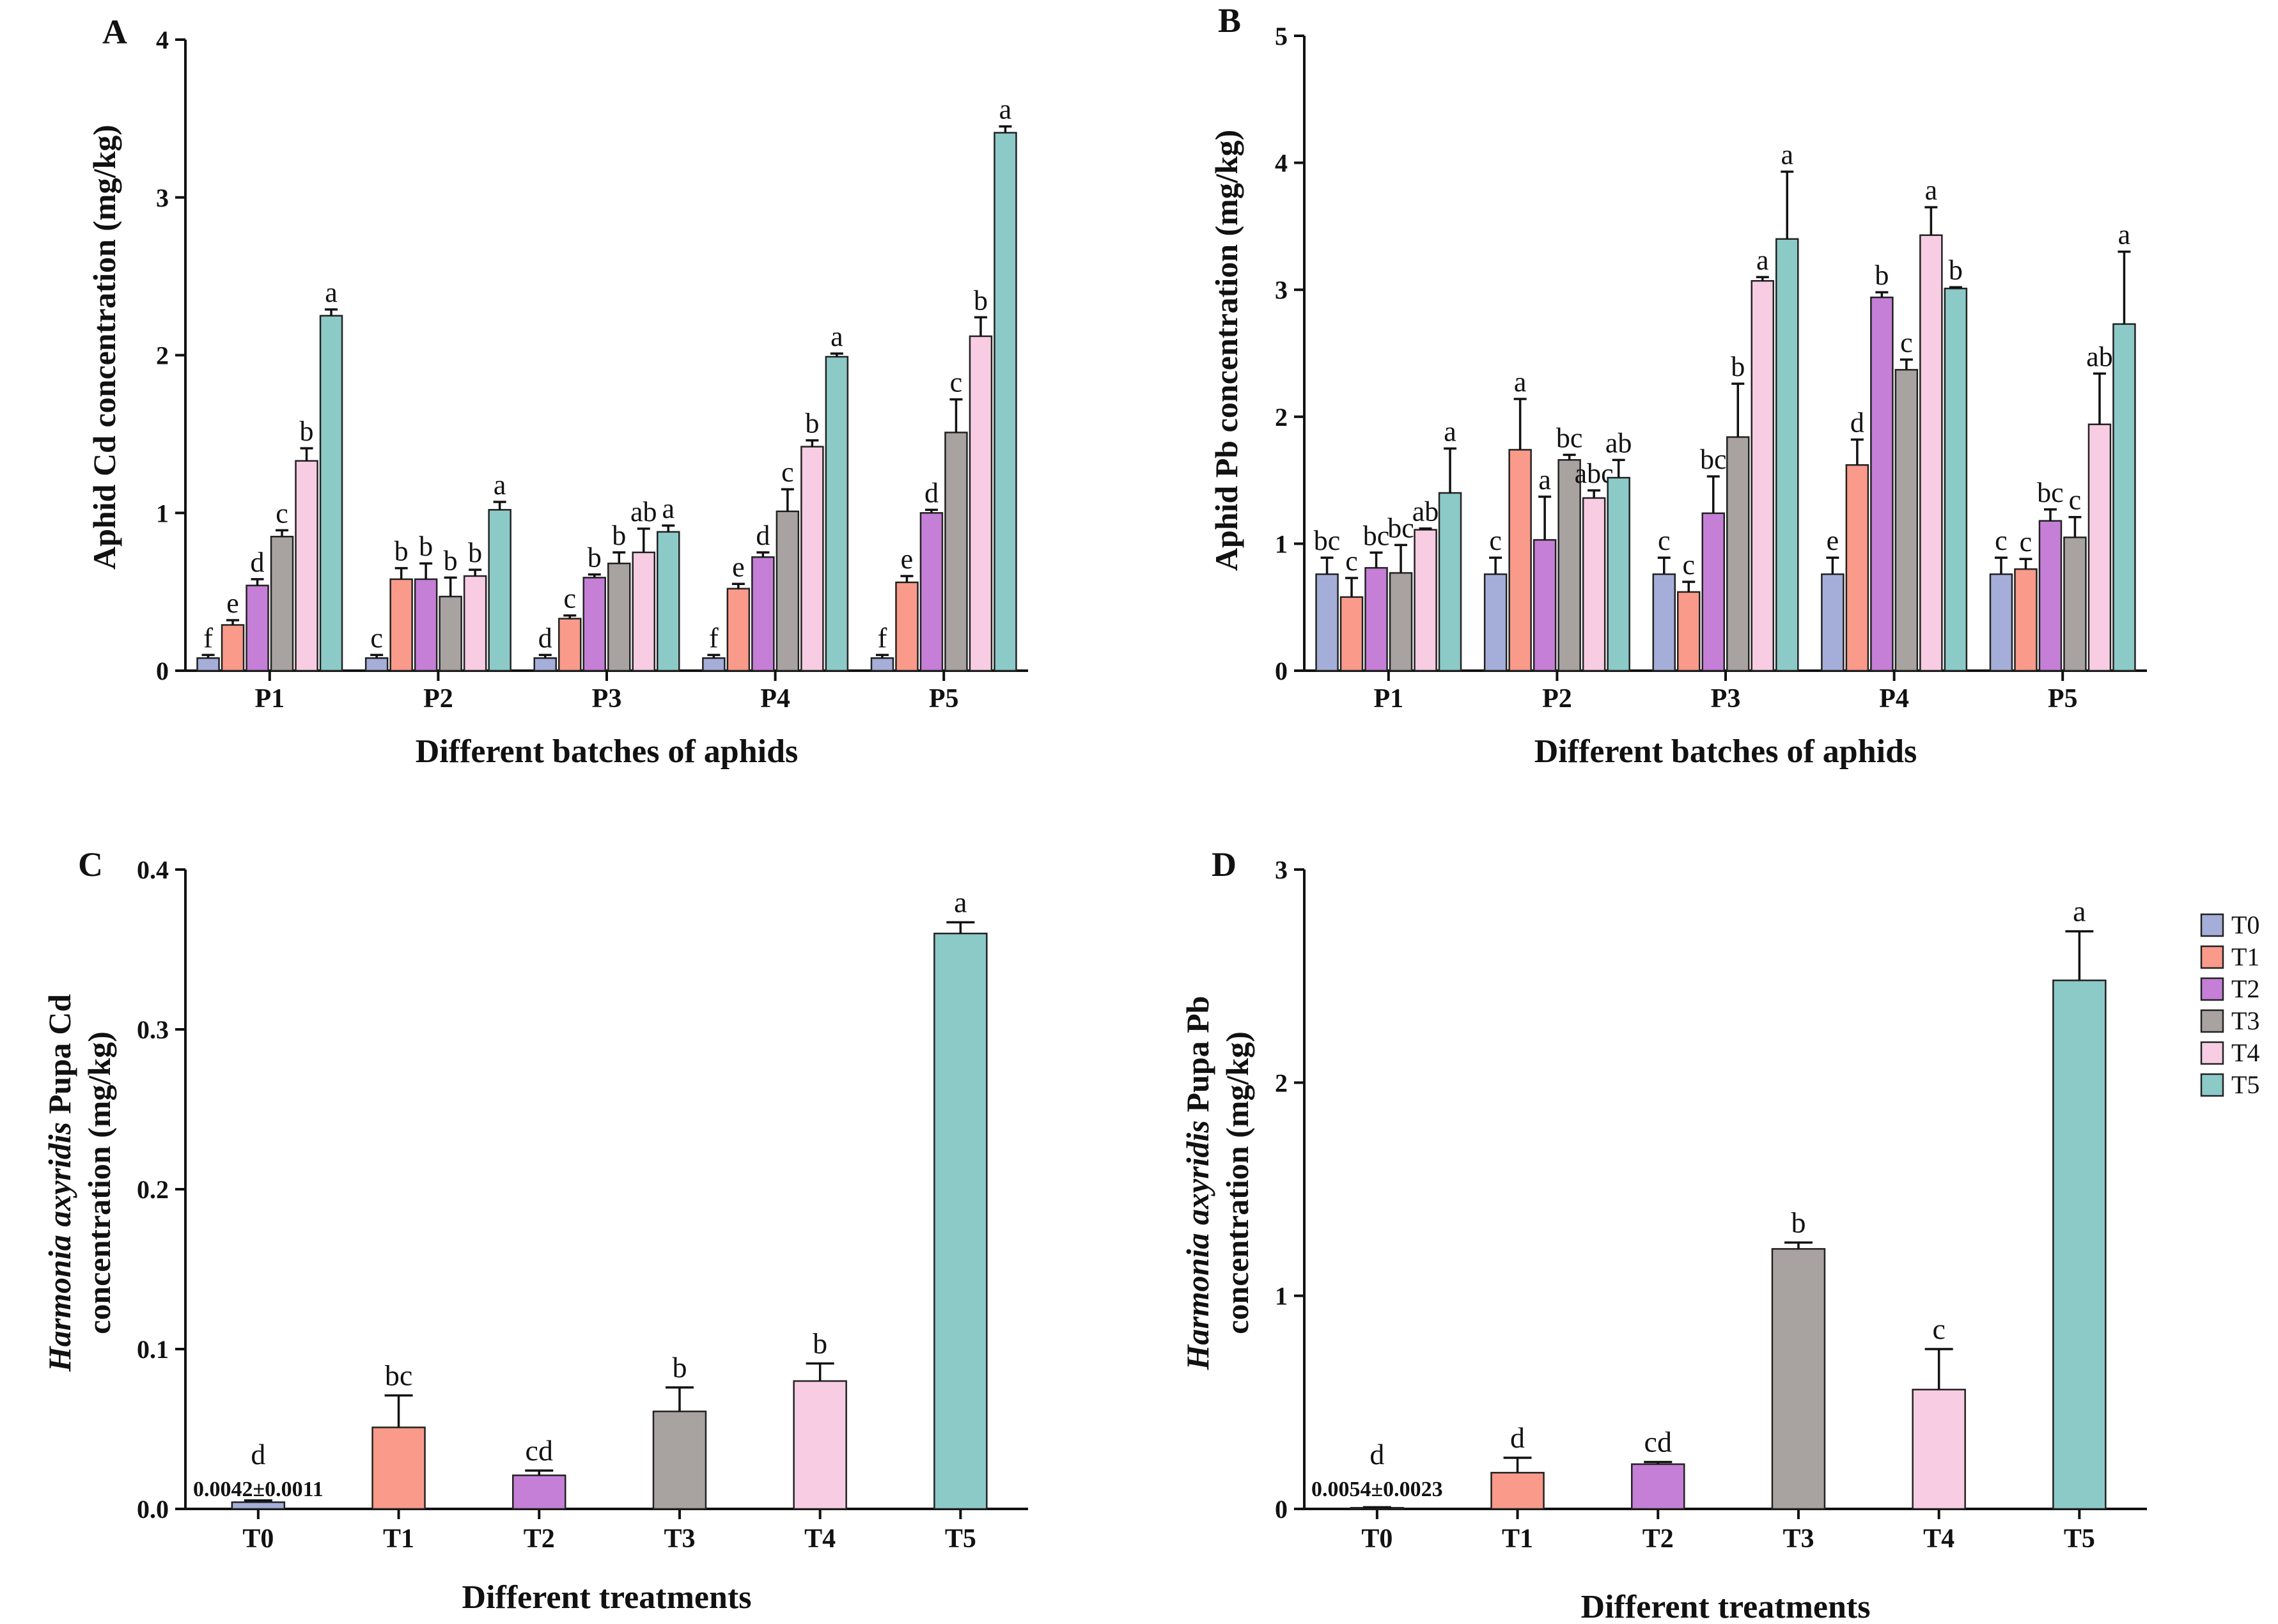 The height and width of the screenshot is (1624, 2278). What do you see at coordinates (1198, 1058) in the screenshot?
I see `panel-d-y-label-rest: Pupa Pb` at bounding box center [1198, 1058].